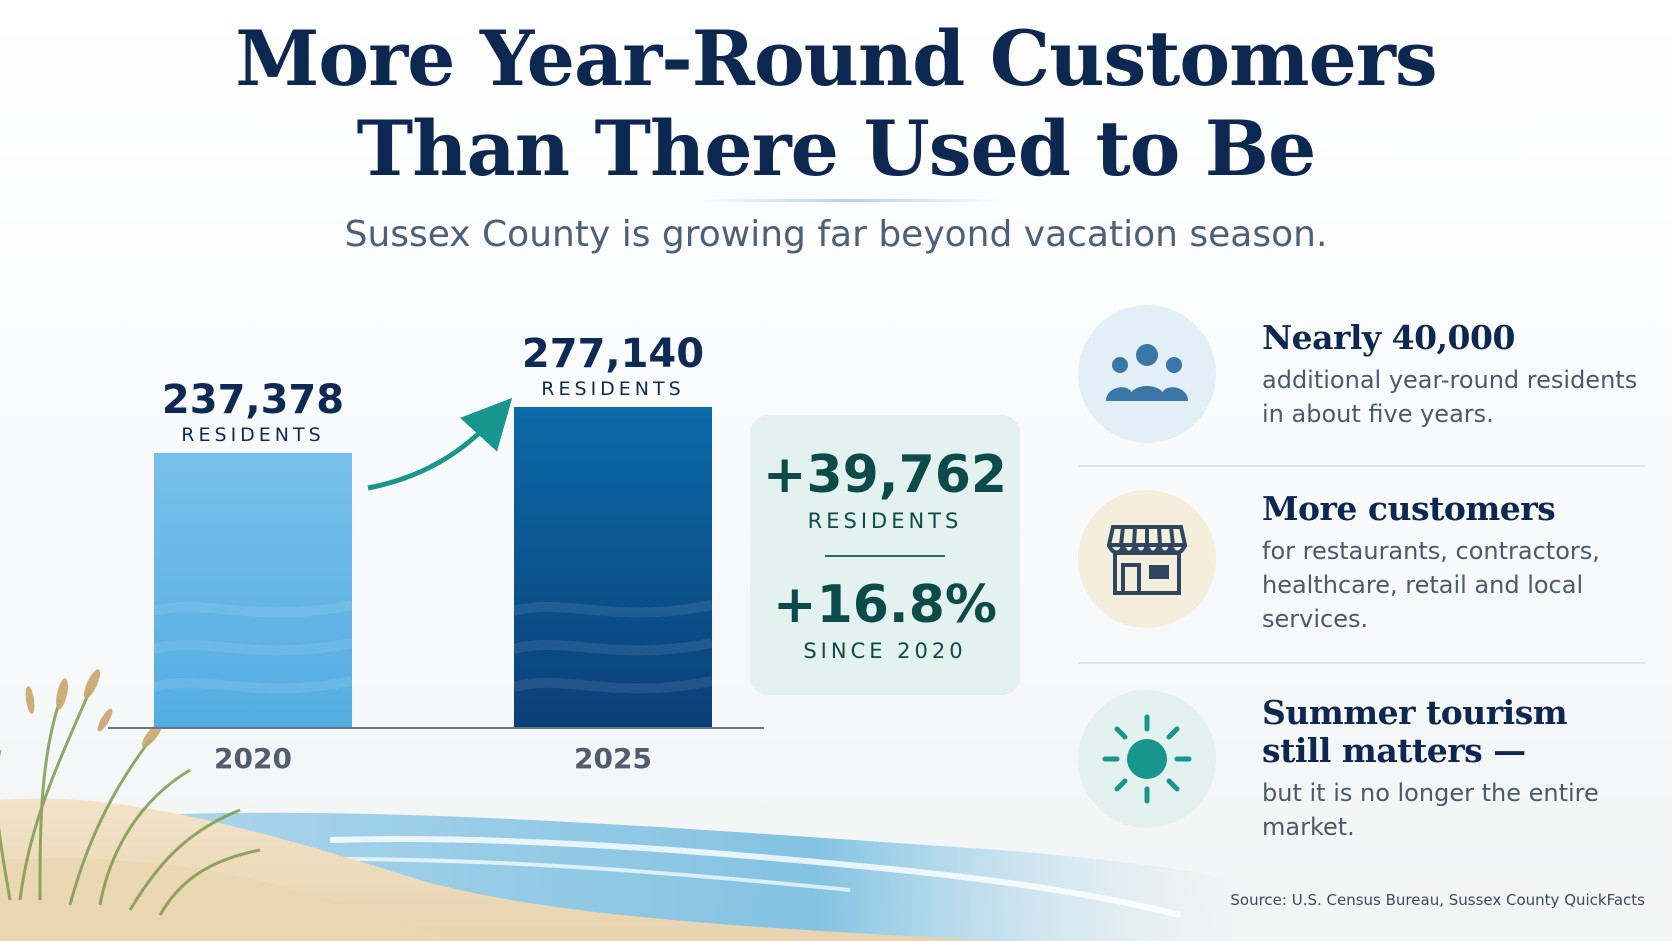 The height and width of the screenshot is (941, 1672). I want to click on bar-value-label-2025: 277,140, so click(613, 354).